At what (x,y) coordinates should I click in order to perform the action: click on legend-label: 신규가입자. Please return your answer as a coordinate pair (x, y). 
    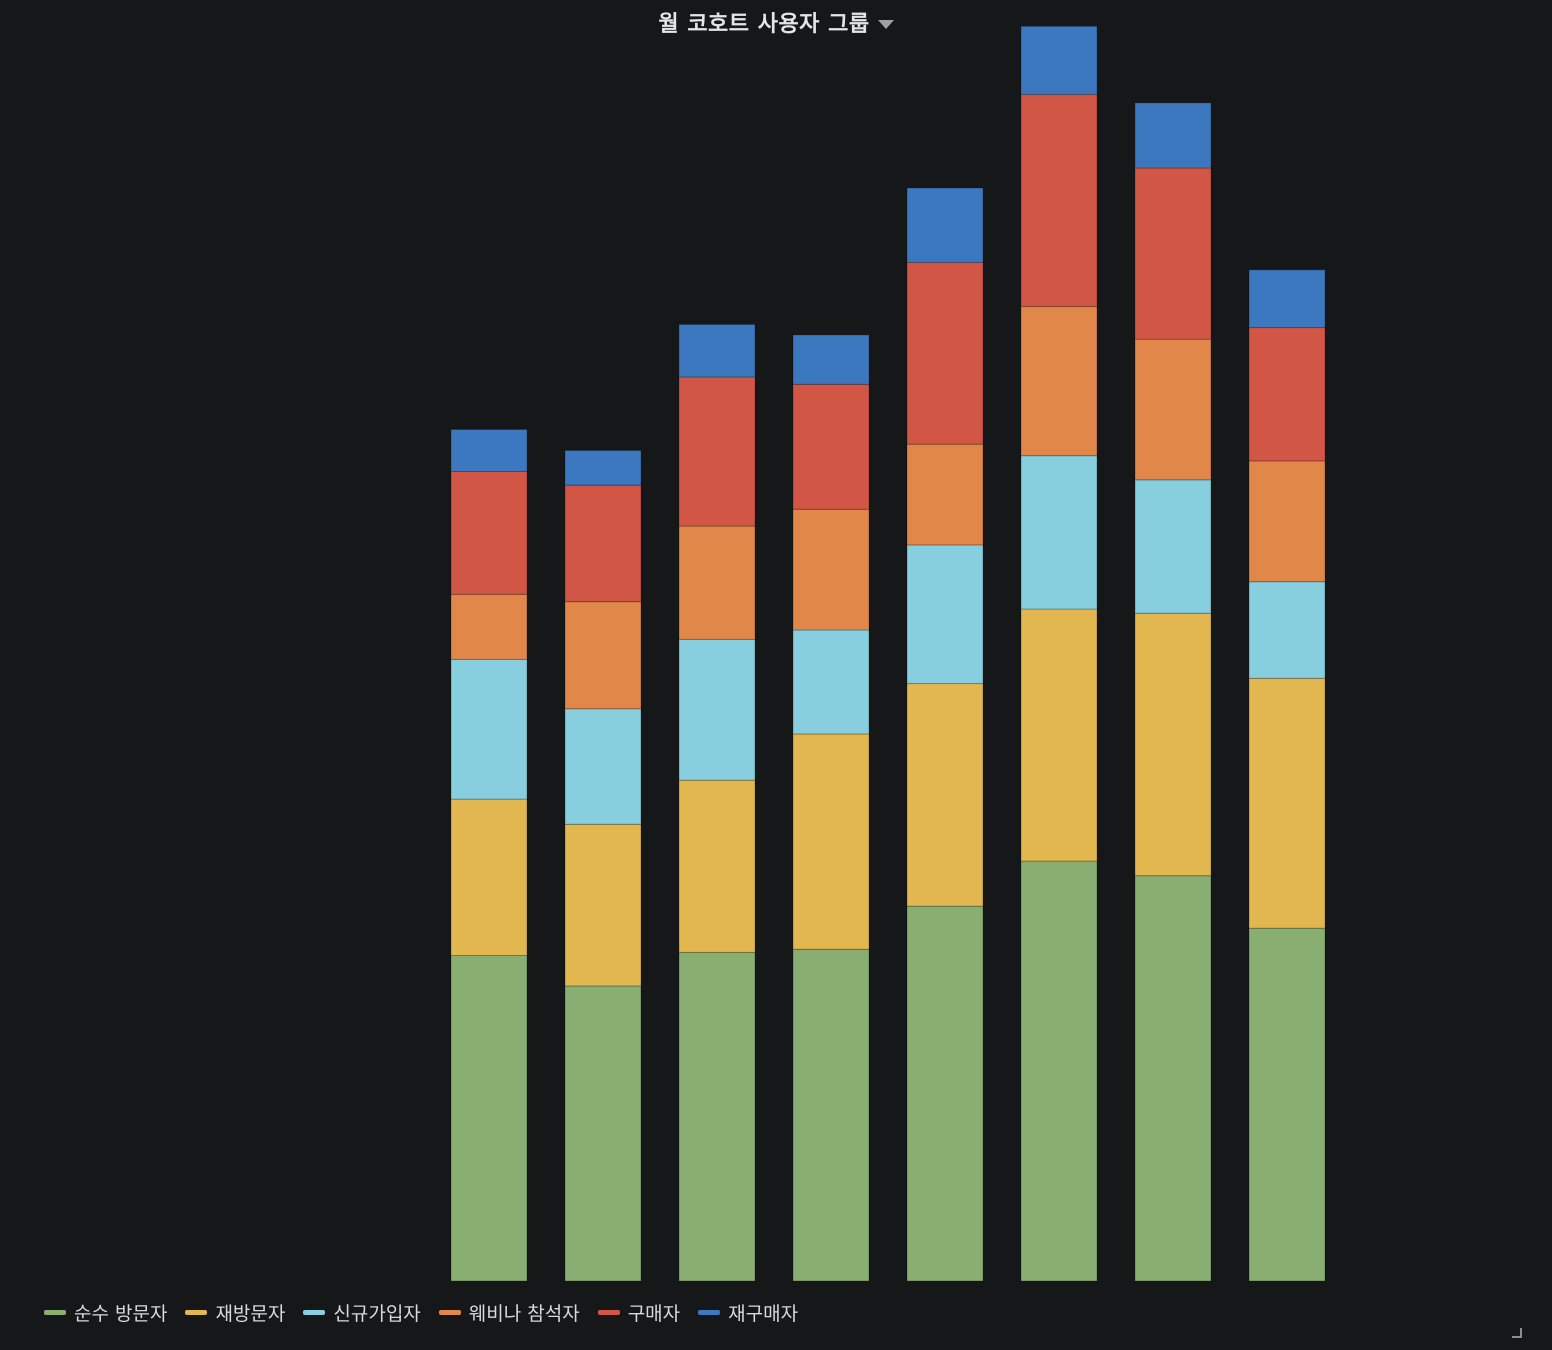
    Looking at the image, I should click on (377, 1313).